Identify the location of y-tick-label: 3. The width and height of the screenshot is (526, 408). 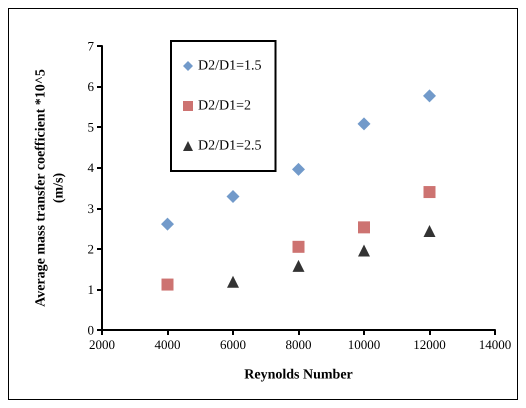
(91, 208).